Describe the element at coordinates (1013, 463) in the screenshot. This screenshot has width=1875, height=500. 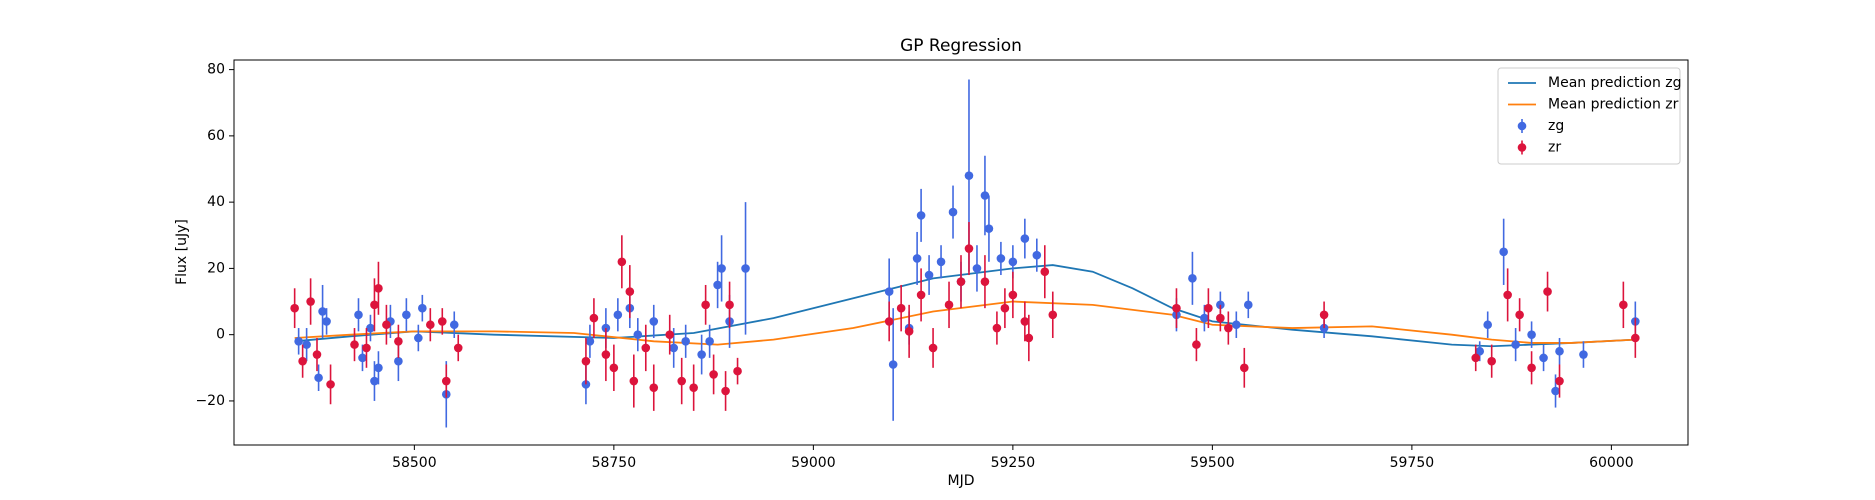
I see `x-tick-label: 59250` at that location.